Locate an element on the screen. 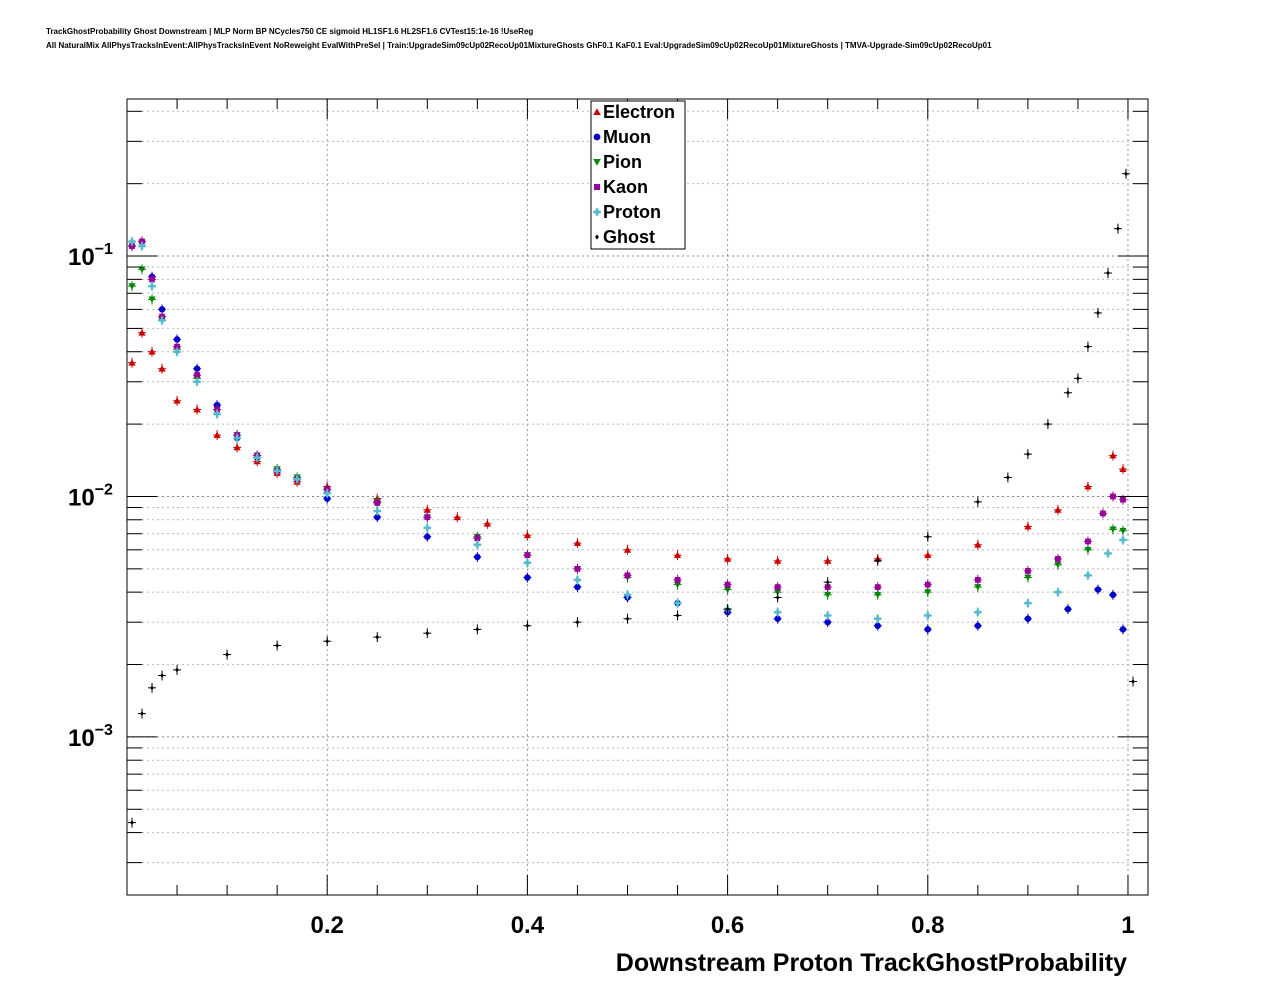  x-axis-title: Downstream Proton TrackGhostProbability is located at coordinates (871, 963).